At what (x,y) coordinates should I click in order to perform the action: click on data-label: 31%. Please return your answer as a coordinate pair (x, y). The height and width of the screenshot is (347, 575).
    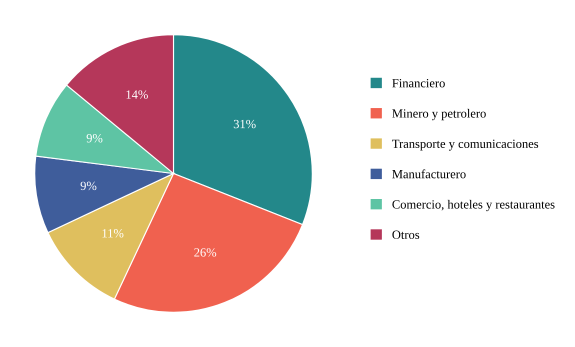
    Looking at the image, I should click on (245, 124).